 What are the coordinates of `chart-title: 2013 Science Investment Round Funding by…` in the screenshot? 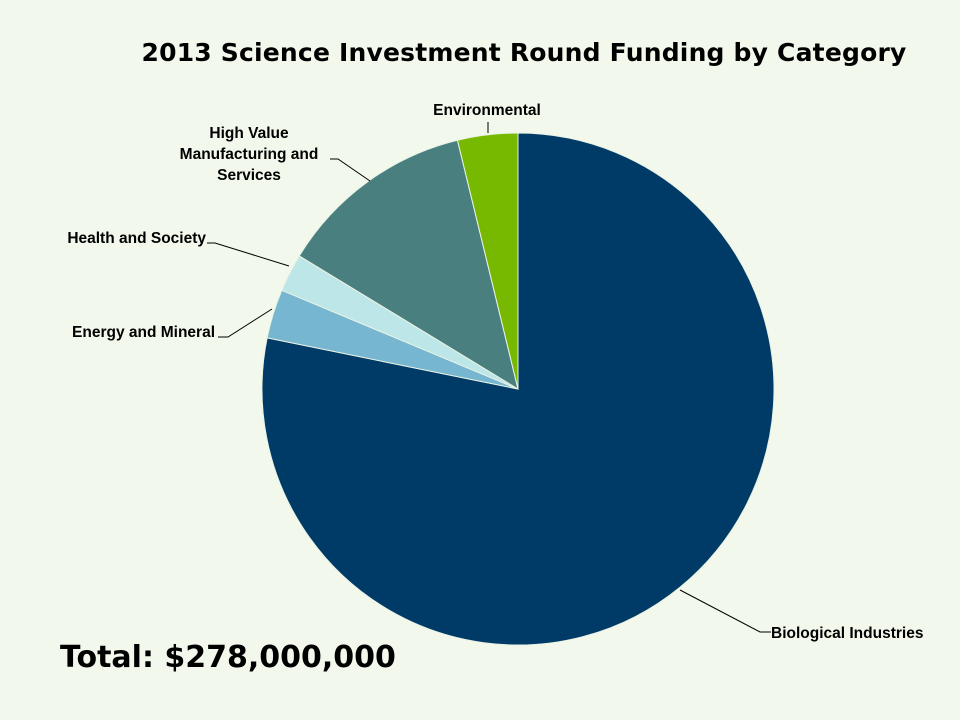 It's located at (524, 52).